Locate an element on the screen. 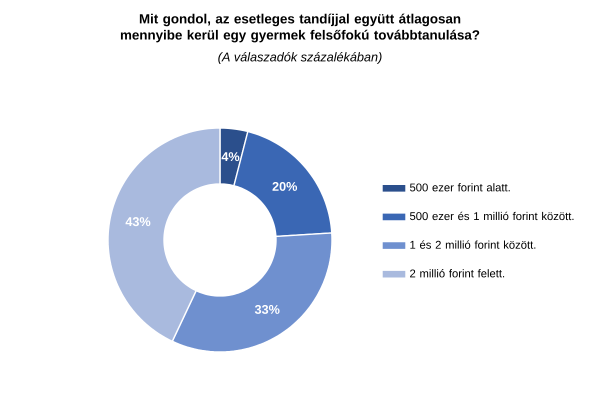  legend-label: 1 és 2 millió forint között. is located at coordinates (473, 244).